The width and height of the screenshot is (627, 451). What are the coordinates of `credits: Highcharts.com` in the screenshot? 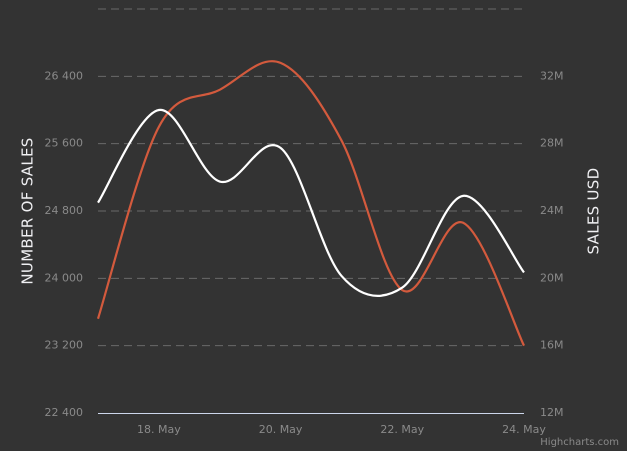 It's located at (579, 442).